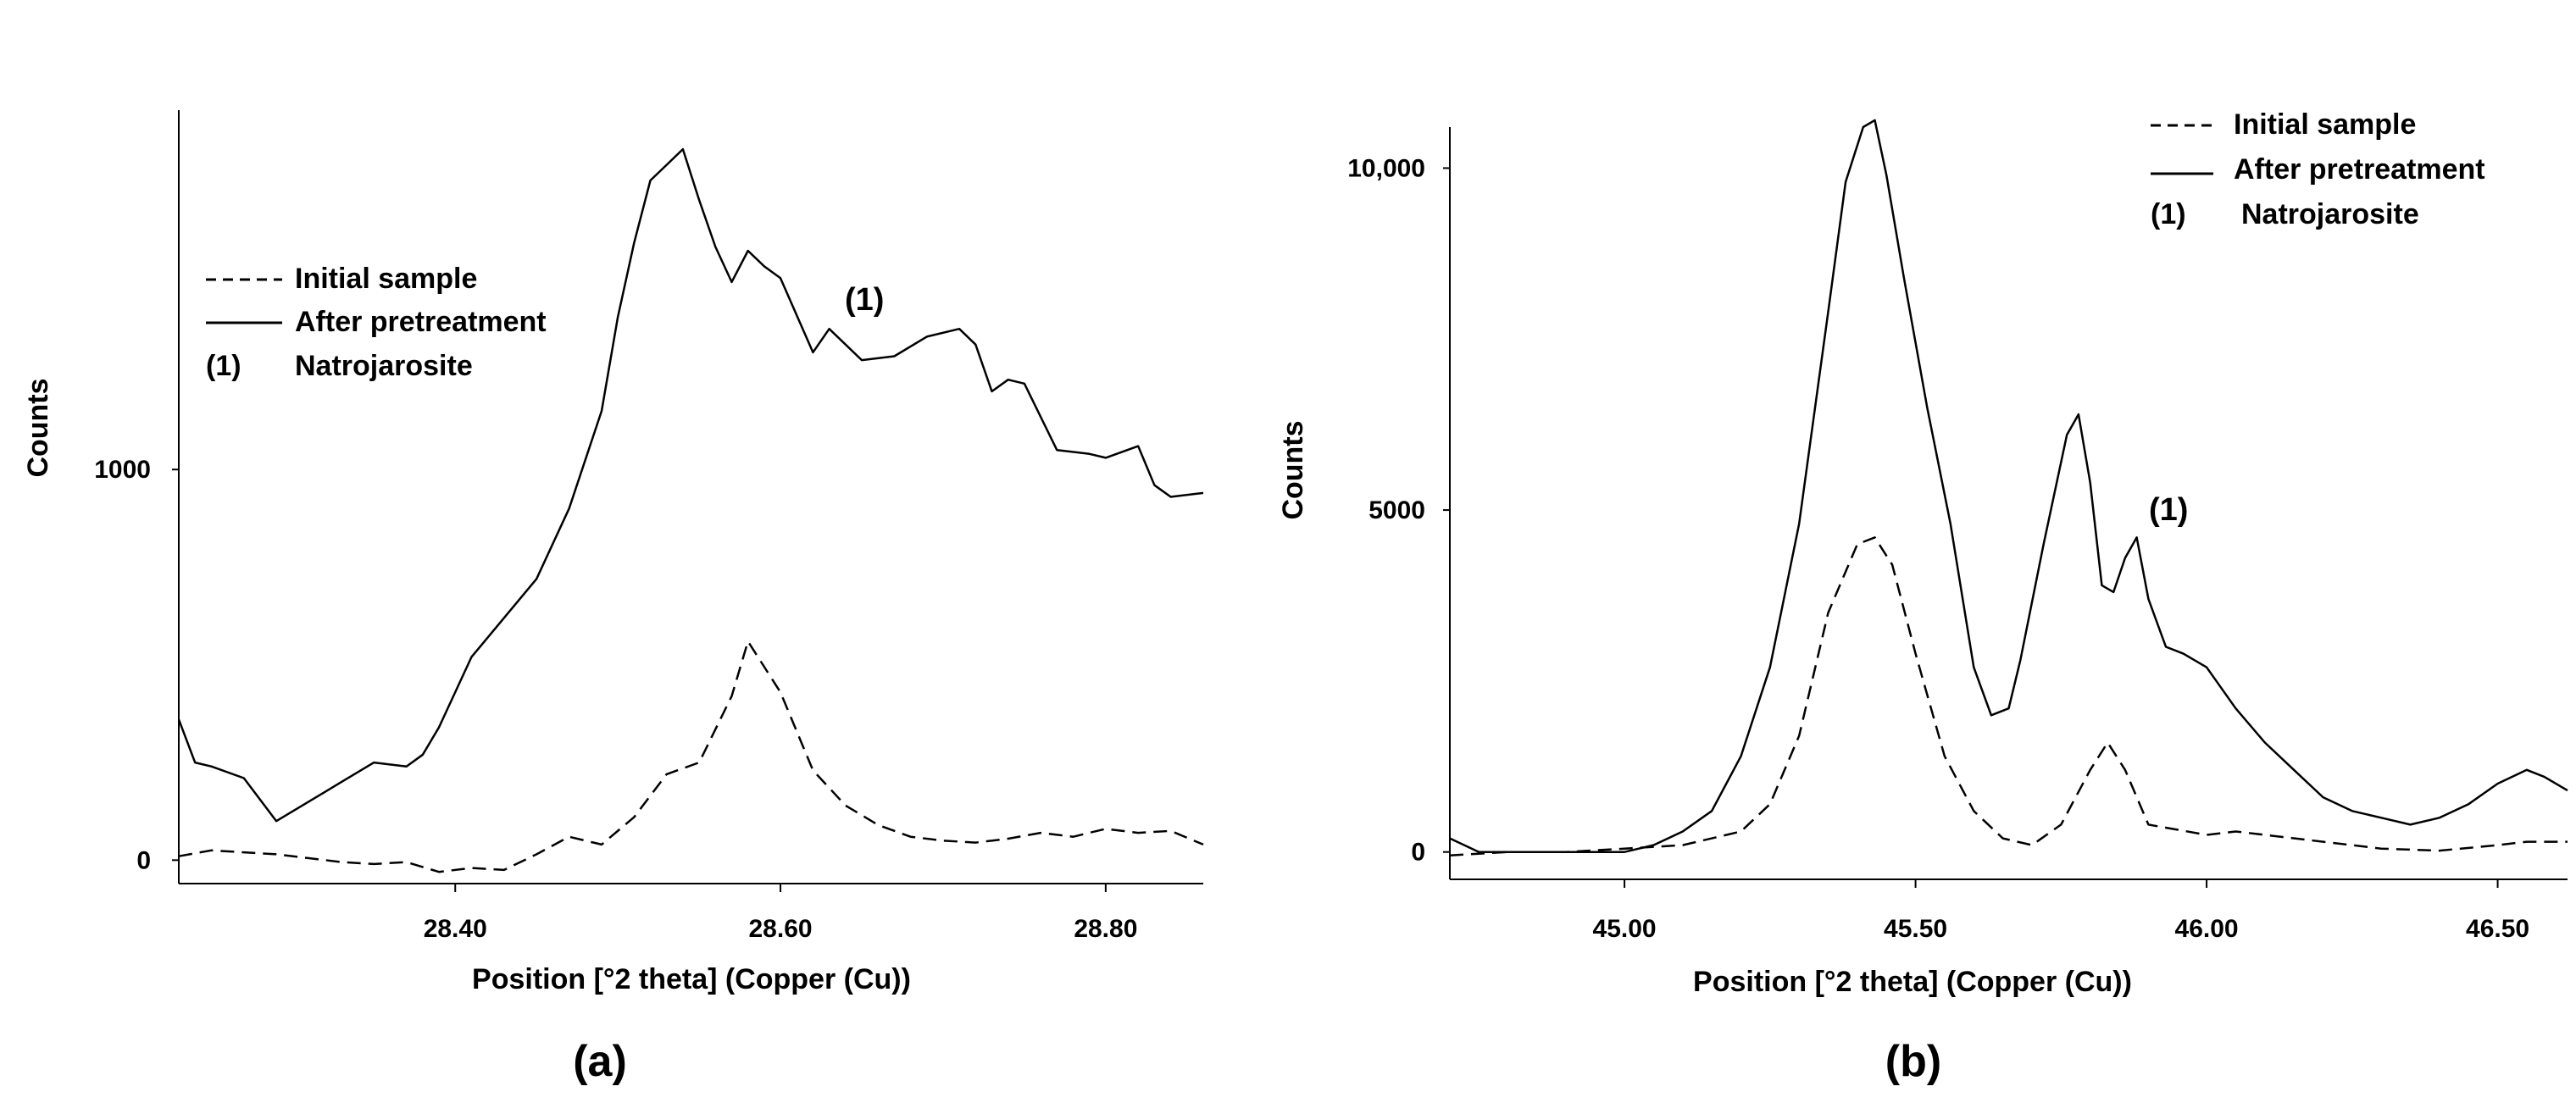 This screenshot has width=2576, height=1103. I want to click on panel-label: (b), so click(1913, 1061).